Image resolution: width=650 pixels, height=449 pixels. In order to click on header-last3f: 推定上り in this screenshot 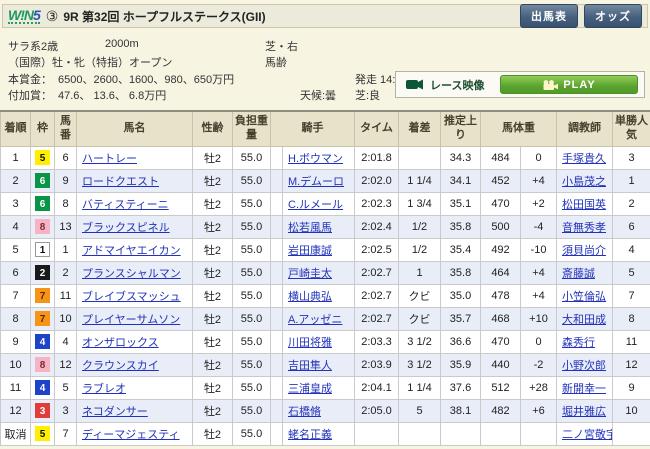, I will do `click(460, 129)`.